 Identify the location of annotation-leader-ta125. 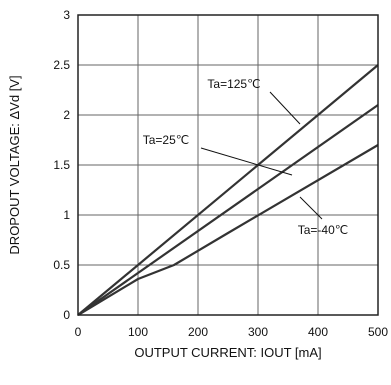
(285, 108).